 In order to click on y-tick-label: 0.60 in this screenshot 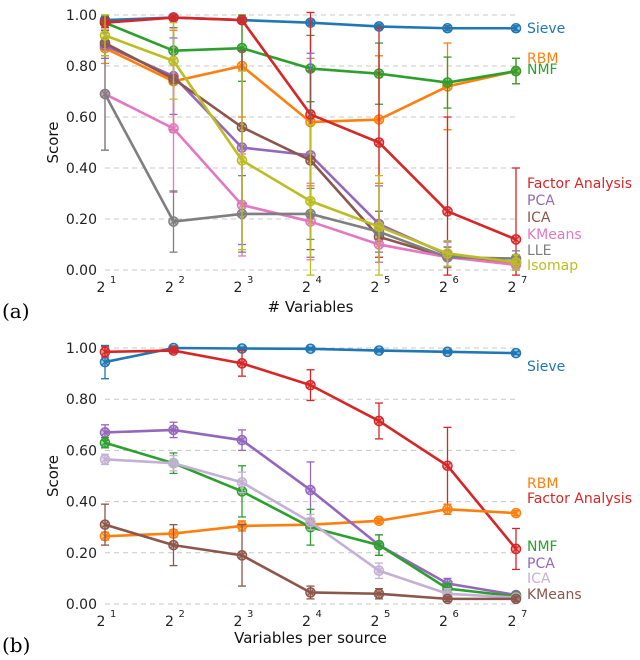, I will do `click(81, 118)`.